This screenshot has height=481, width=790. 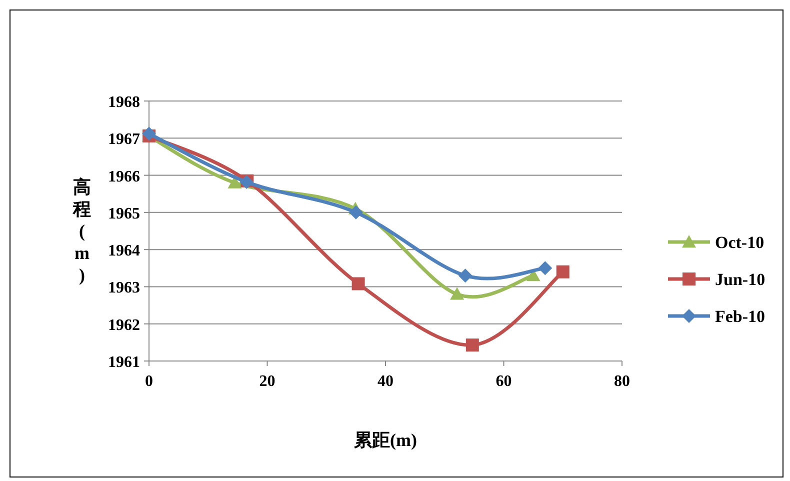 What do you see at coordinates (740, 279) in the screenshot?
I see `legend-label: Jun-10` at bounding box center [740, 279].